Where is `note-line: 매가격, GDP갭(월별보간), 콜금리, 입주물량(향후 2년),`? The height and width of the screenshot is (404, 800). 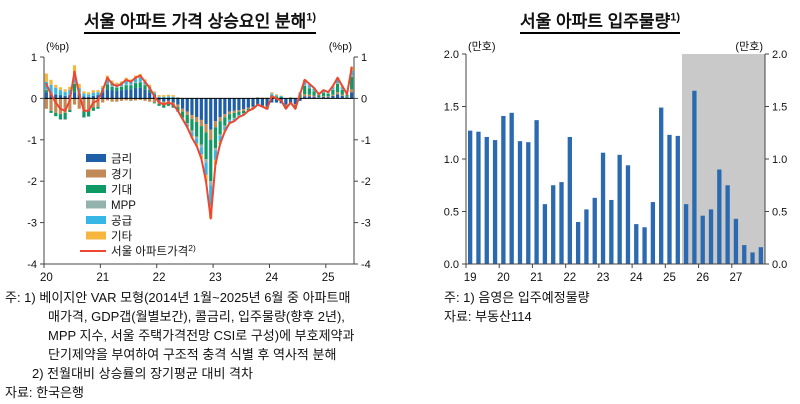
note-line: 매가격, GDP갭(월별보간), 콜금리, 입주물량(향후 2년), is located at coordinates (196, 316).